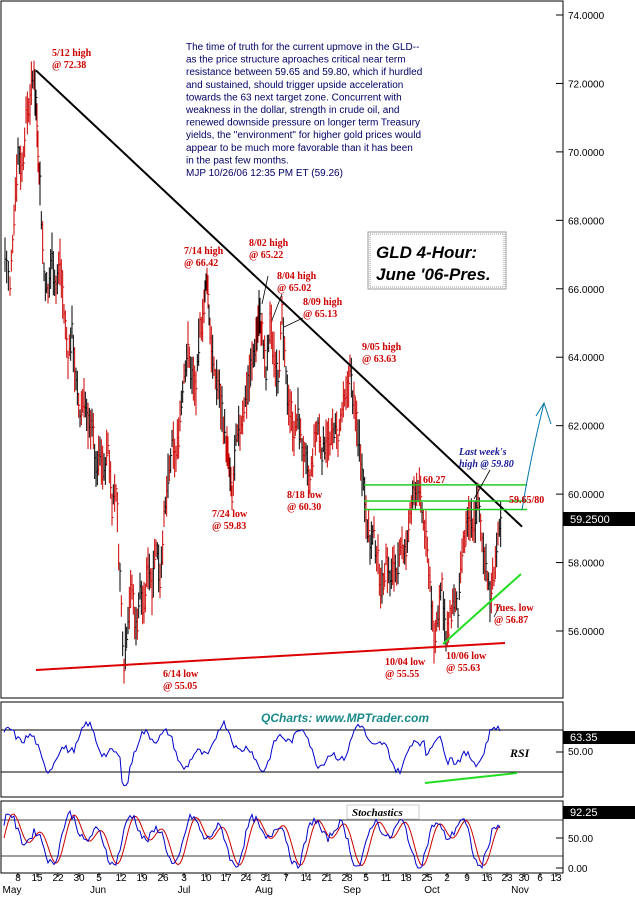  What do you see at coordinates (252, 753) in the screenshot?
I see `rsi-line` at bounding box center [252, 753].